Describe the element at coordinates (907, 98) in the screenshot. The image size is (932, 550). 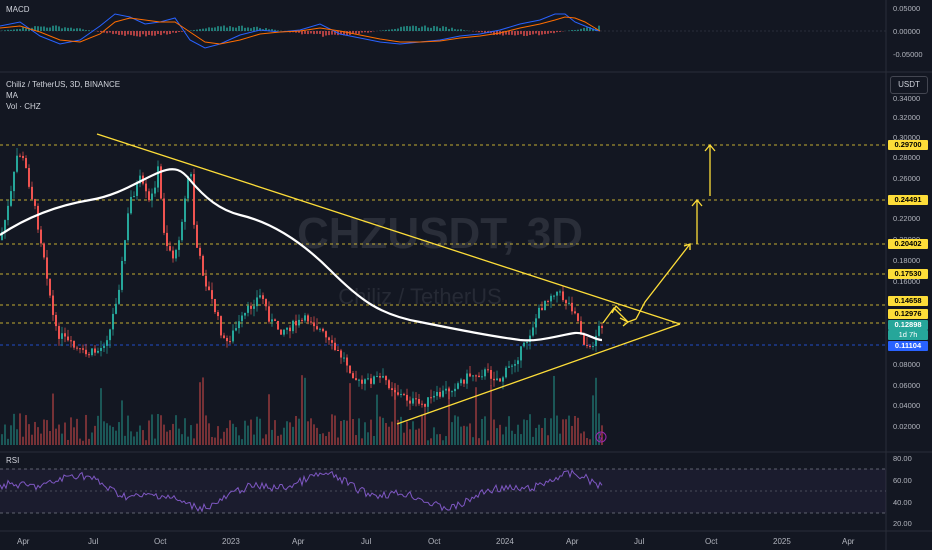
I see `price-axis-tick: 0.34000` at that location.